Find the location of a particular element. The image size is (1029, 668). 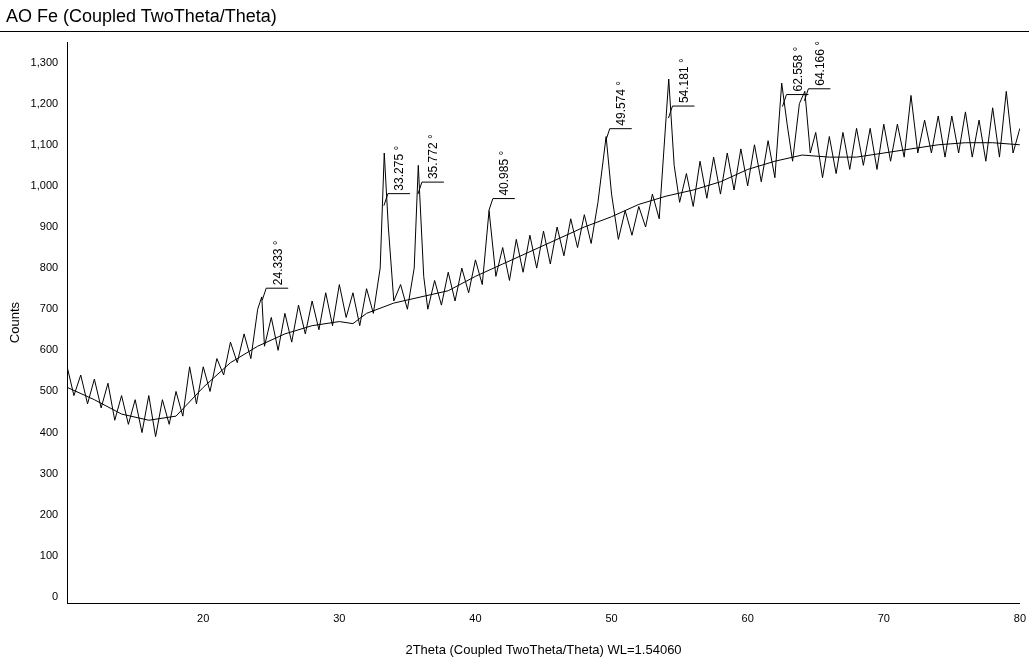

y-axis-title: Counts is located at coordinates (15, 322).